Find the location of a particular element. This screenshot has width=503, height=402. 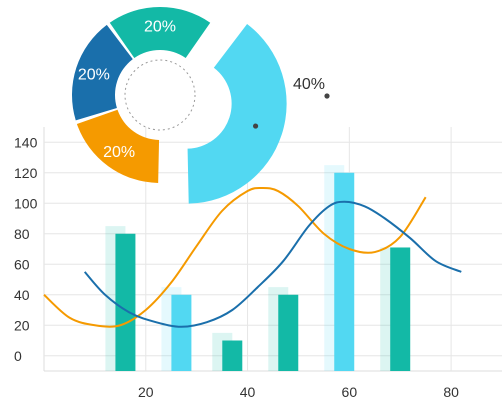

y-tick-label: 20 is located at coordinates (22, 325).